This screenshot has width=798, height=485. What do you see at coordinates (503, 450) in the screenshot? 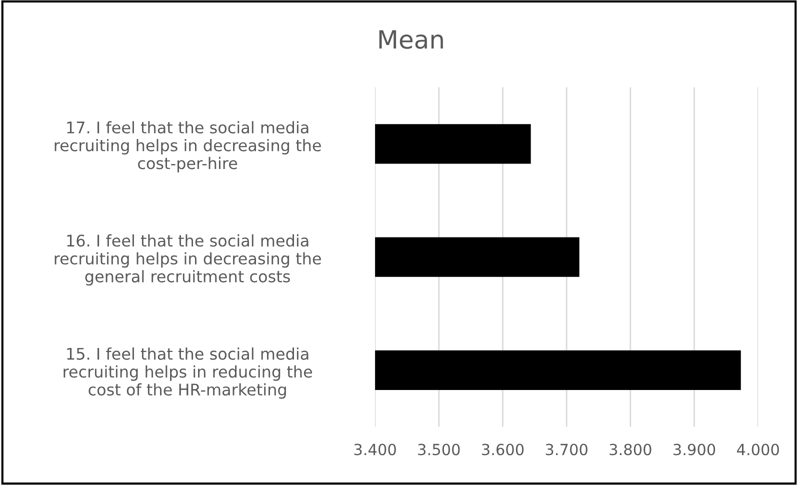
I see `x-tick-label: 3.600` at bounding box center [503, 450].